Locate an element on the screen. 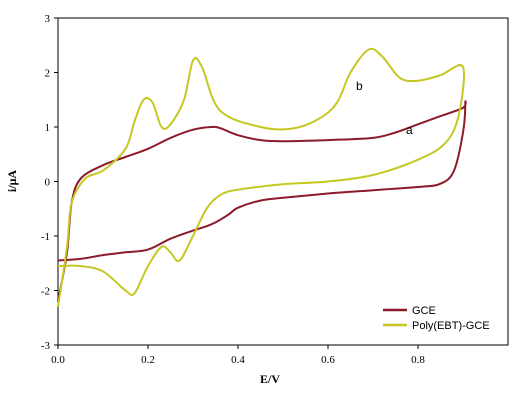 The width and height of the screenshot is (521, 393). y-axis-title: i/μA is located at coordinates (12, 181).